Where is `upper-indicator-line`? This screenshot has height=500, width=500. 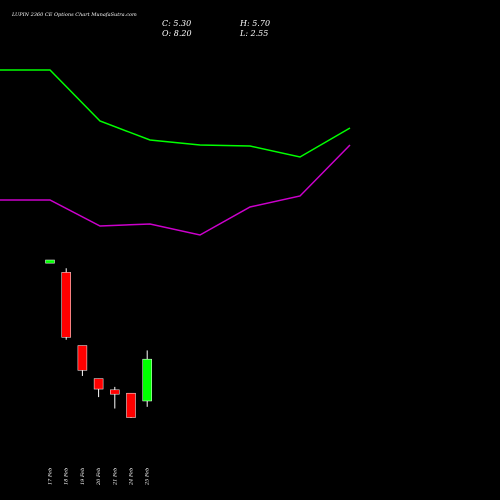 upper-indicator-line is located at coordinates (175, 113).